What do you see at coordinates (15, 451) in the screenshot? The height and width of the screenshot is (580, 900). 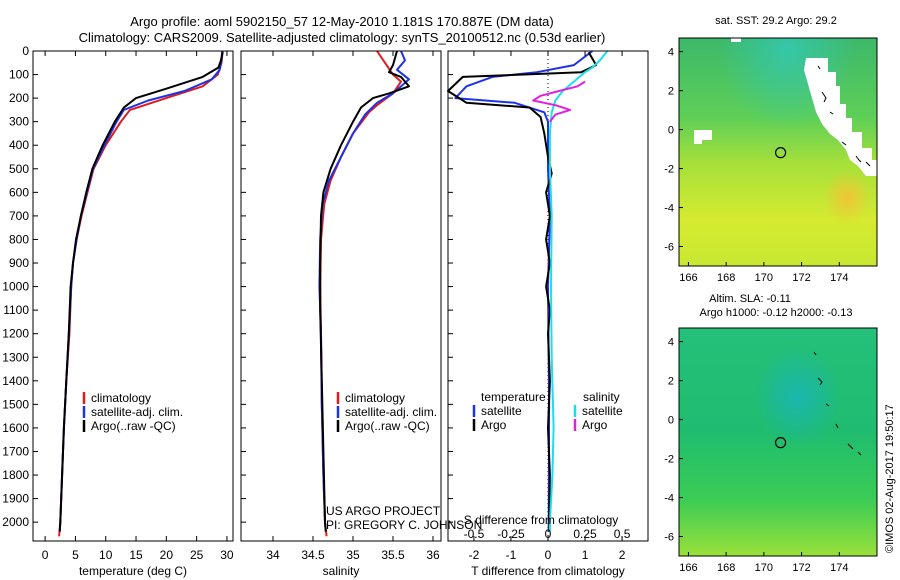 I see `y-tick-label: 1700` at bounding box center [15, 451].